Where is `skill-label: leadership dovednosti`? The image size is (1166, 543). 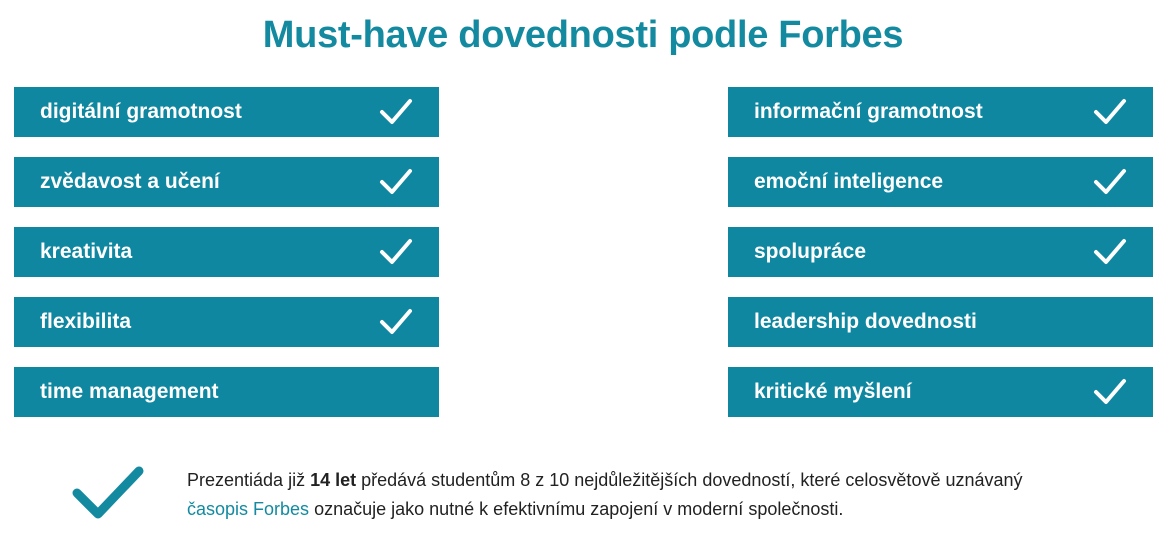
skill-label: leadership dovednosti is located at coordinates (865, 321).